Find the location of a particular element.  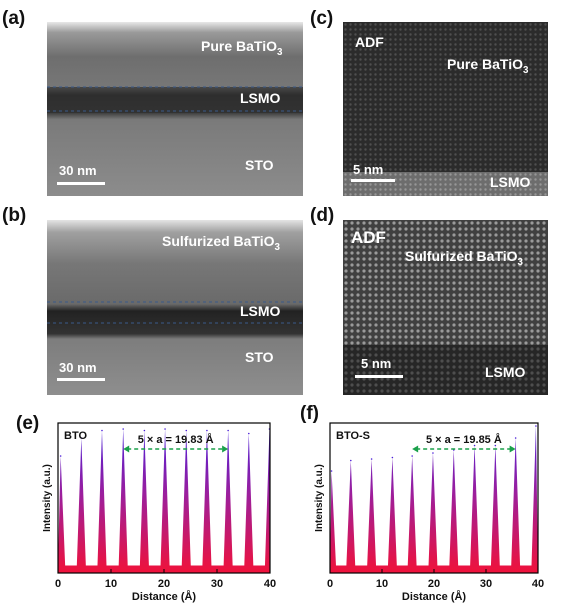

layer-label-b: LSMO is located at coordinates (260, 311).